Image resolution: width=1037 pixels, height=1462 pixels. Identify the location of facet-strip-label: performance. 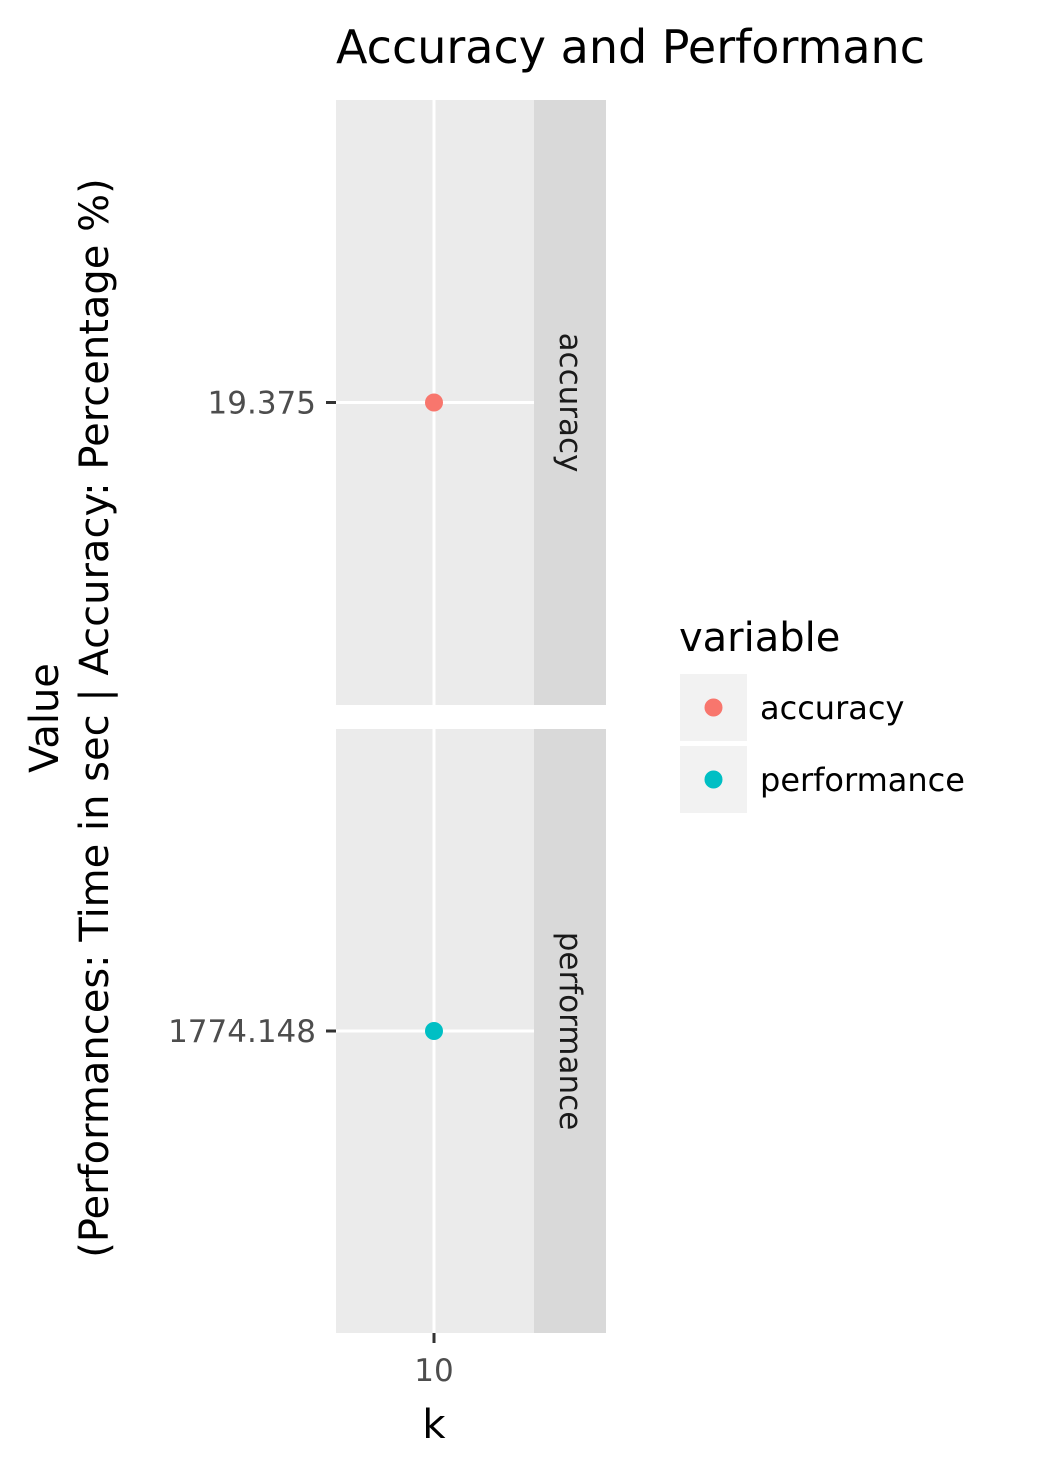
(570, 1031).